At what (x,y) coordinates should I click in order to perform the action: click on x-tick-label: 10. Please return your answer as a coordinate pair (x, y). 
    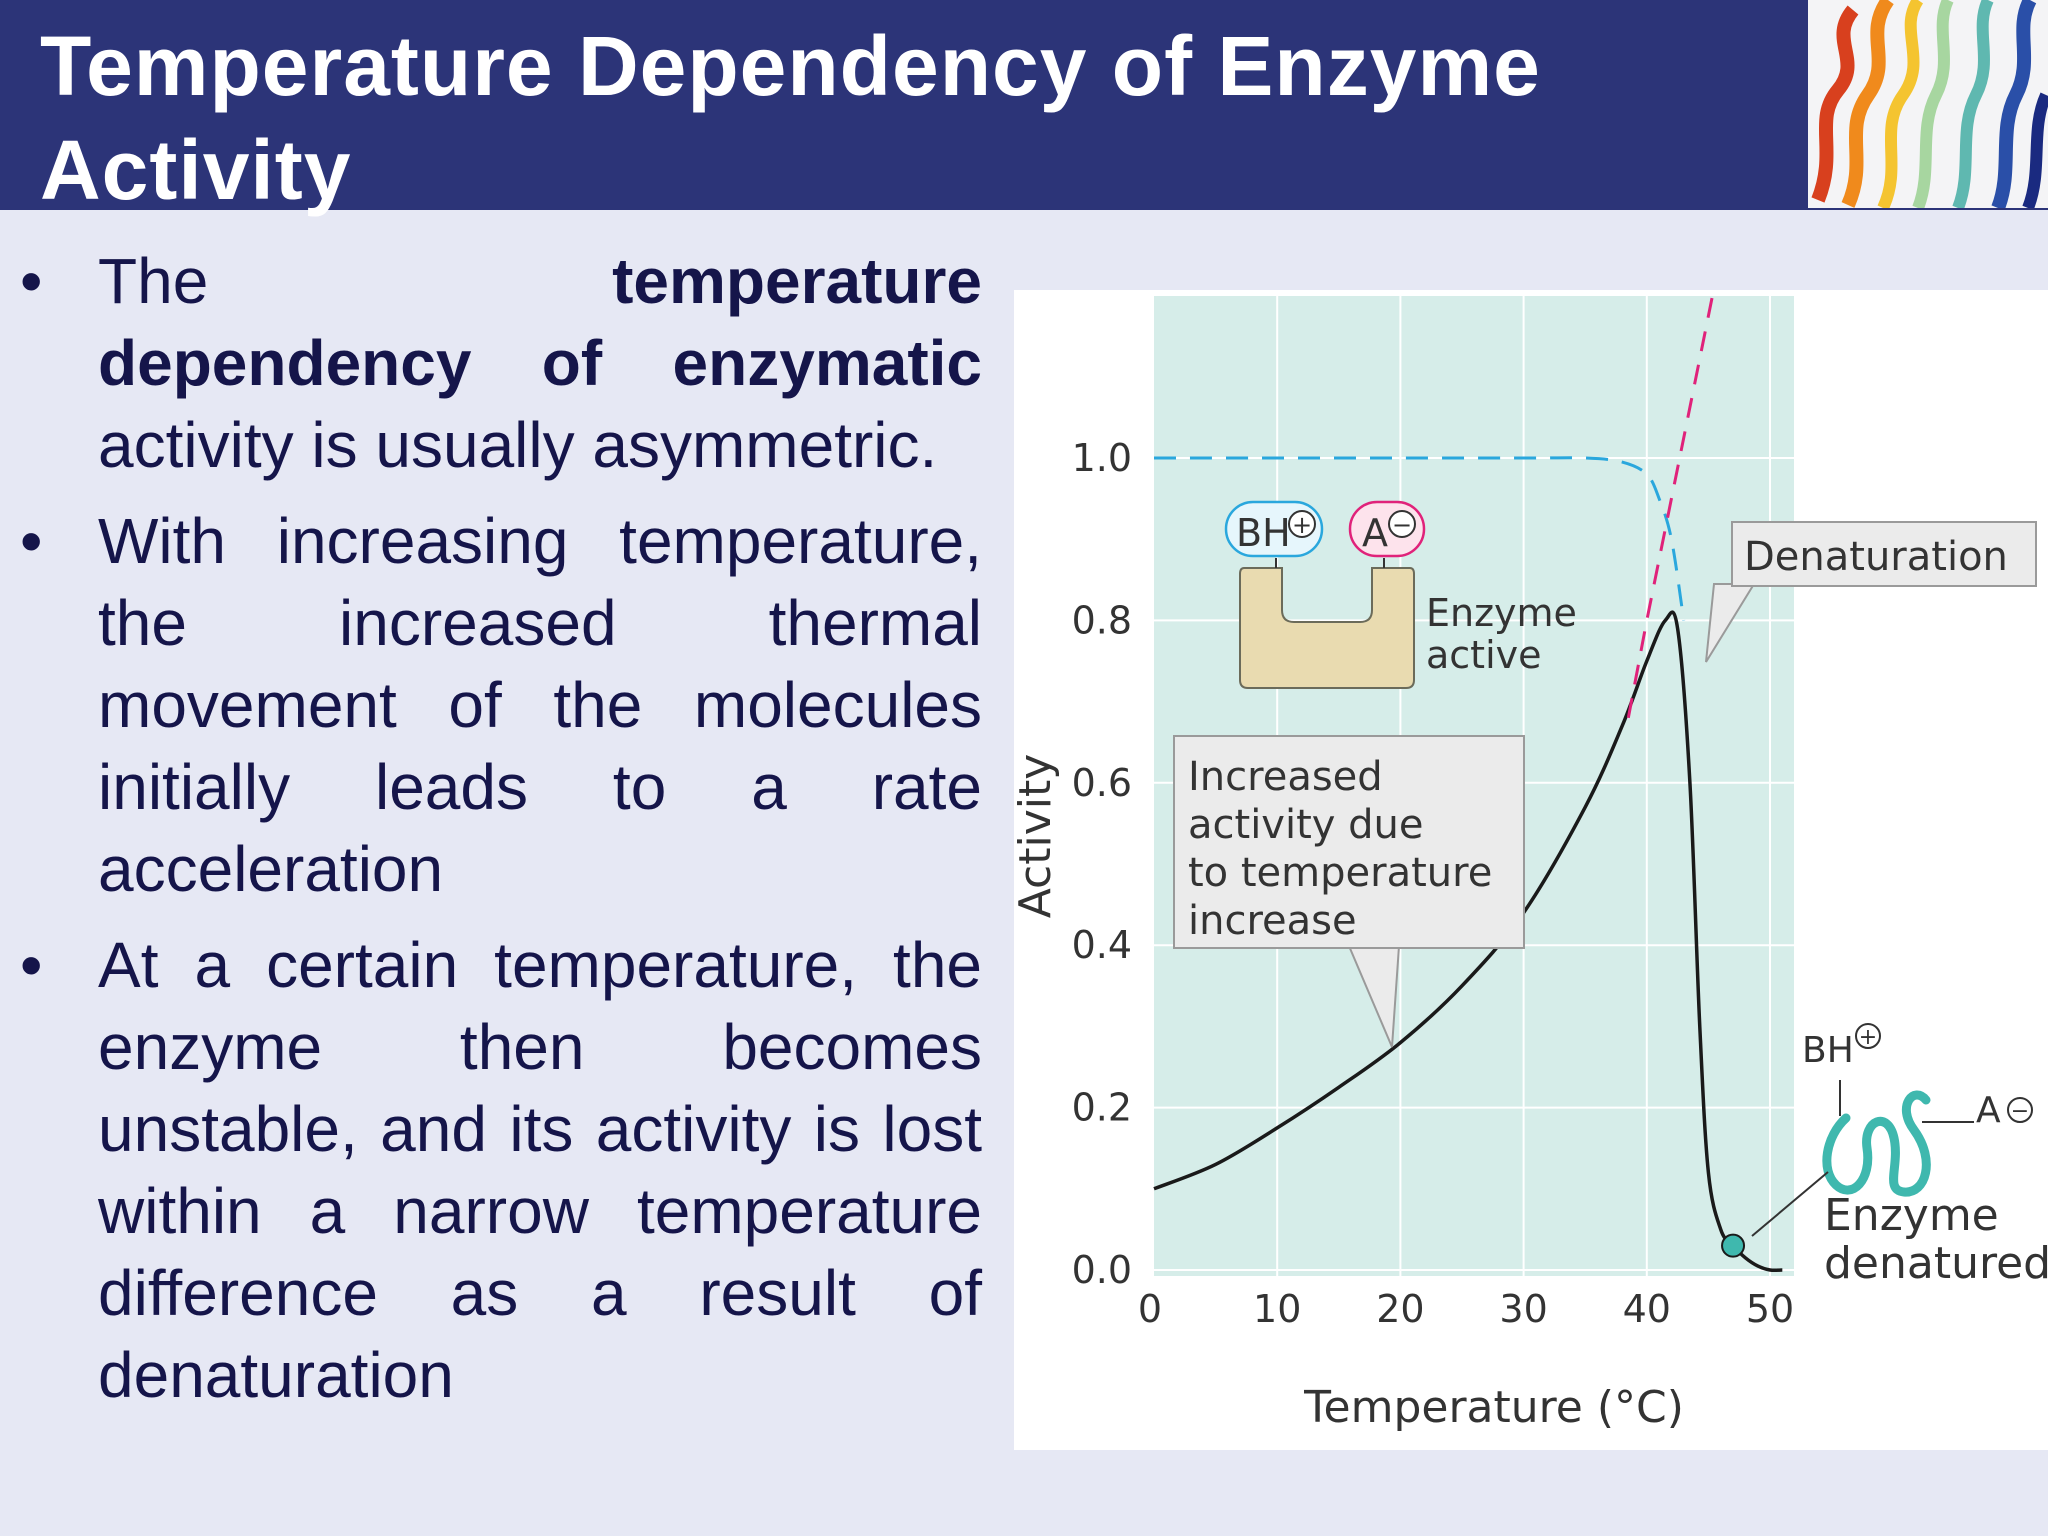
    Looking at the image, I should click on (1277, 1309).